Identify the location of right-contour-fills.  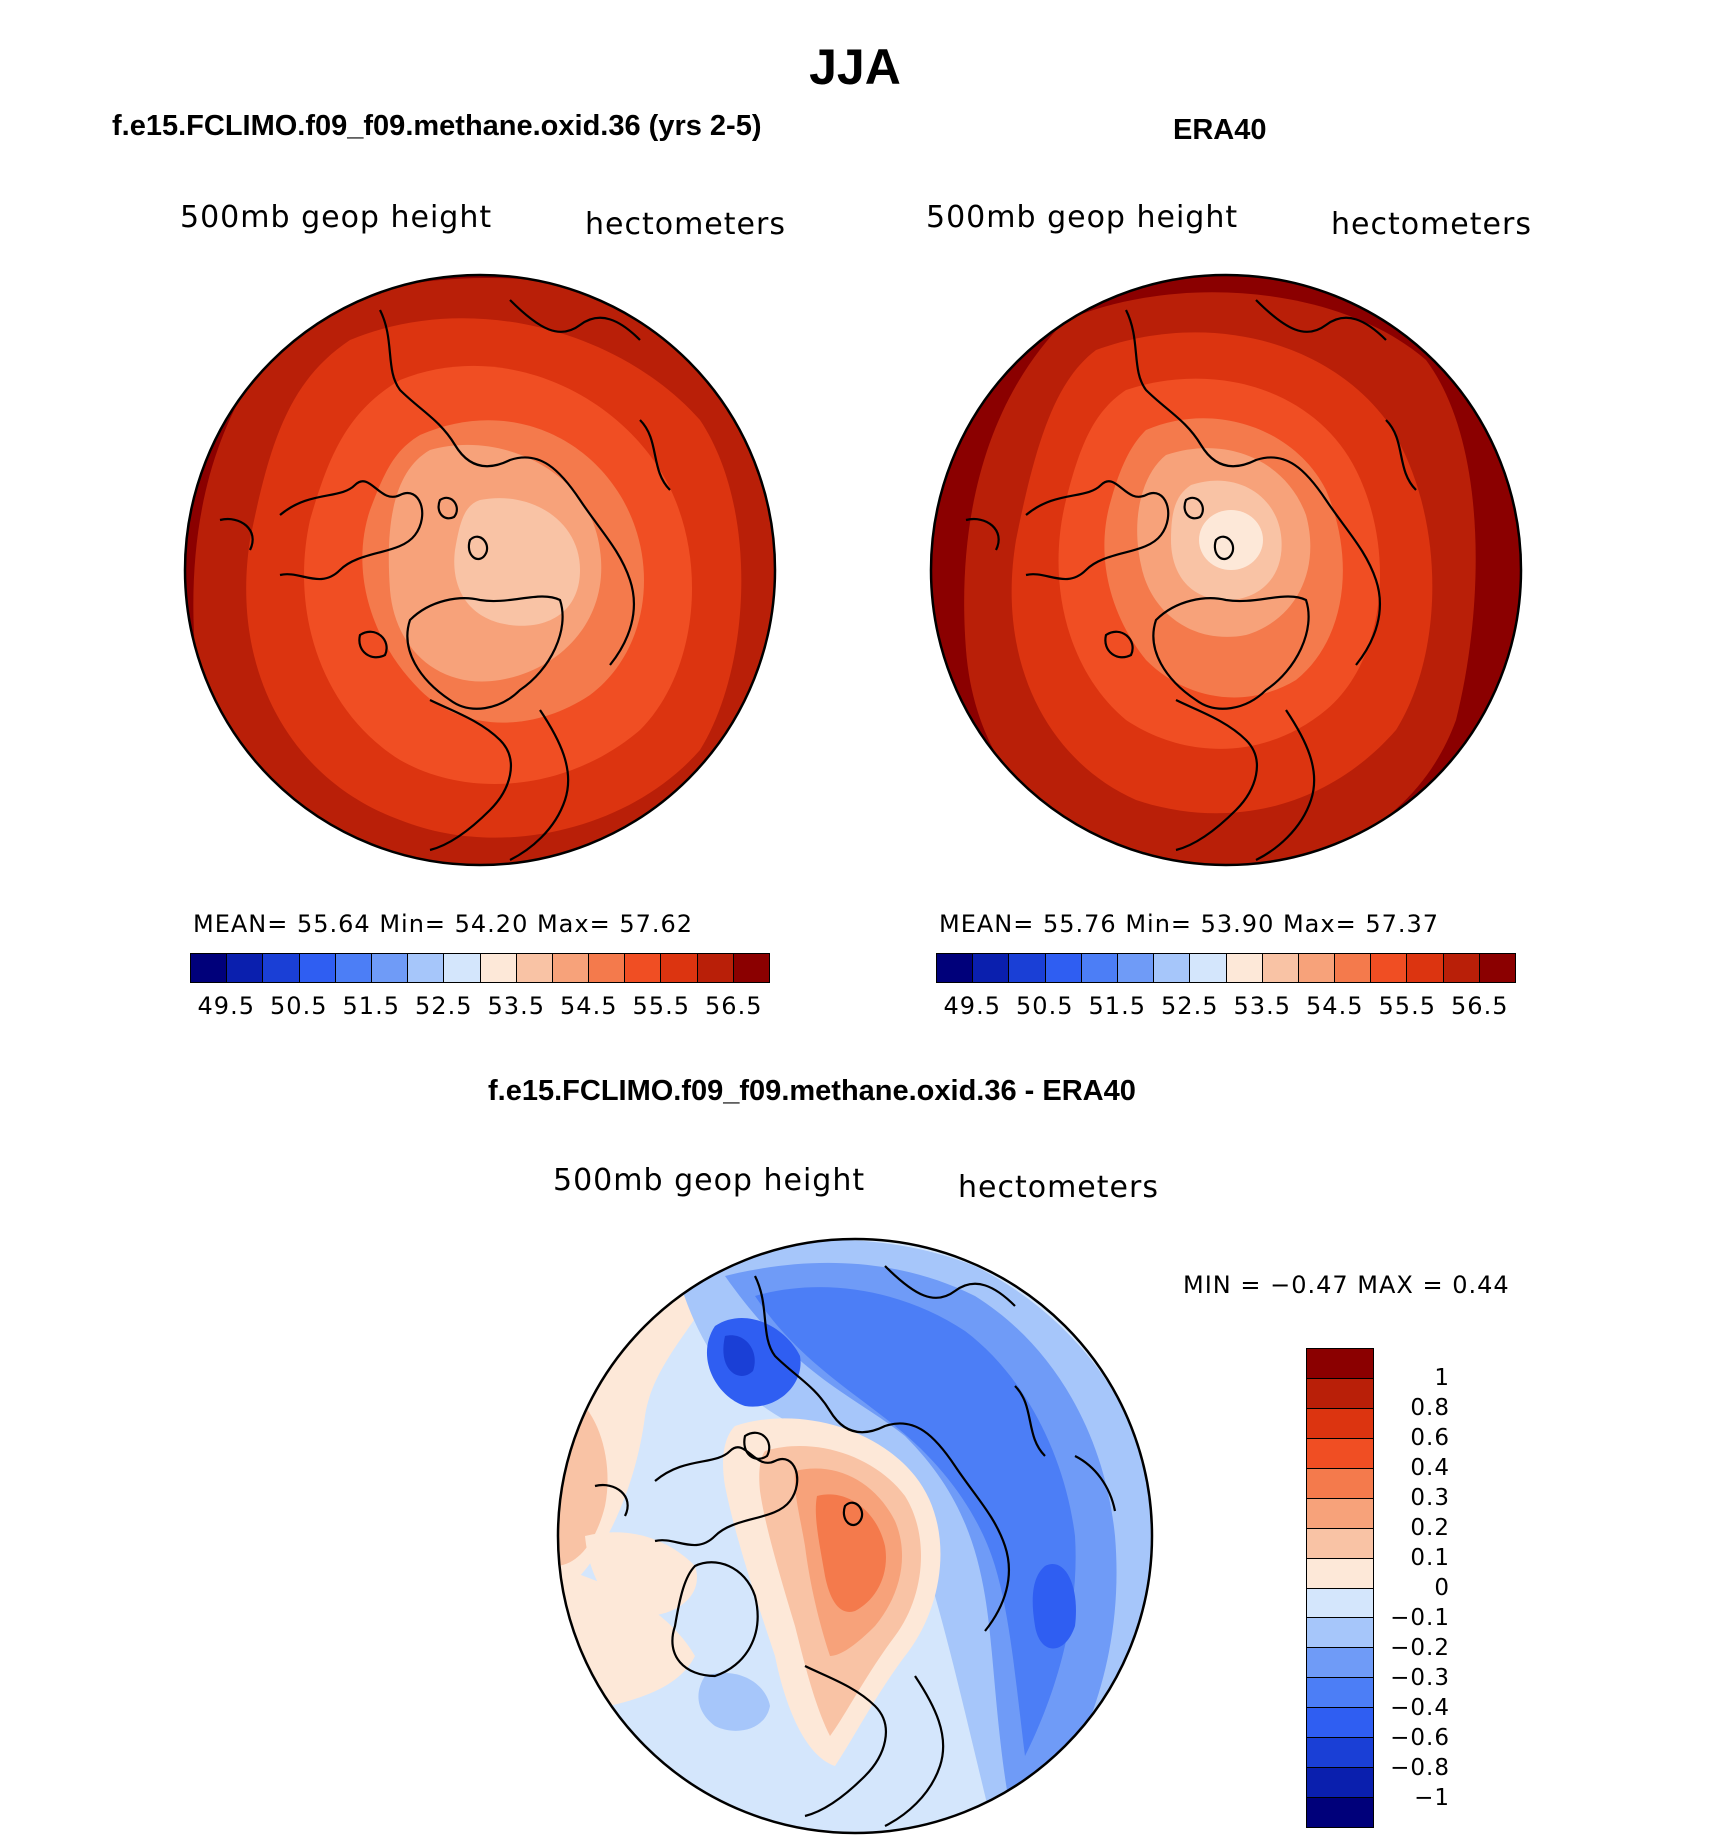
(1226, 570).